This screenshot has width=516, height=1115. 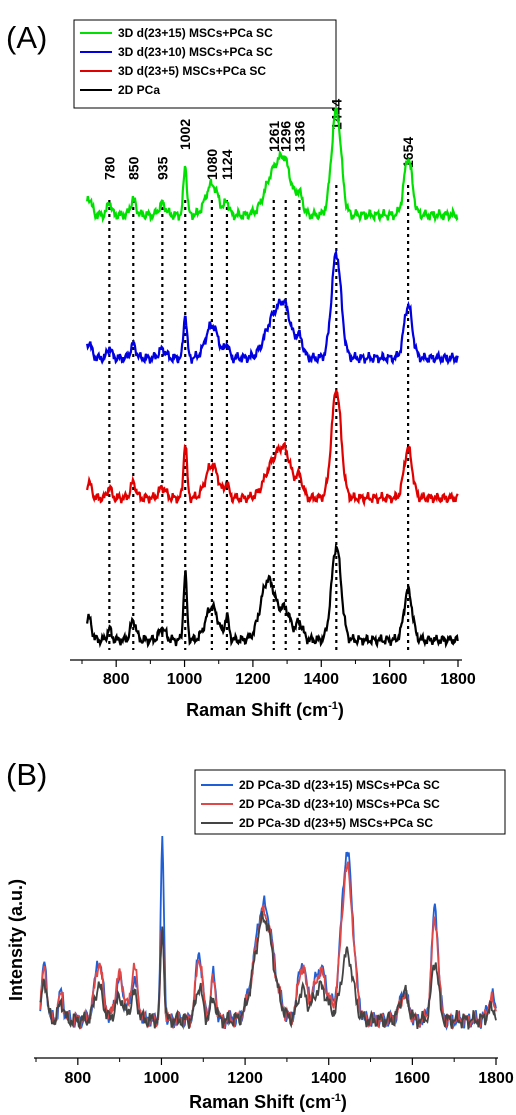 What do you see at coordinates (195, 33) in the screenshot?
I see `legend-a-1: 3D d(23+15) MSCs+PCa SC` at bounding box center [195, 33].